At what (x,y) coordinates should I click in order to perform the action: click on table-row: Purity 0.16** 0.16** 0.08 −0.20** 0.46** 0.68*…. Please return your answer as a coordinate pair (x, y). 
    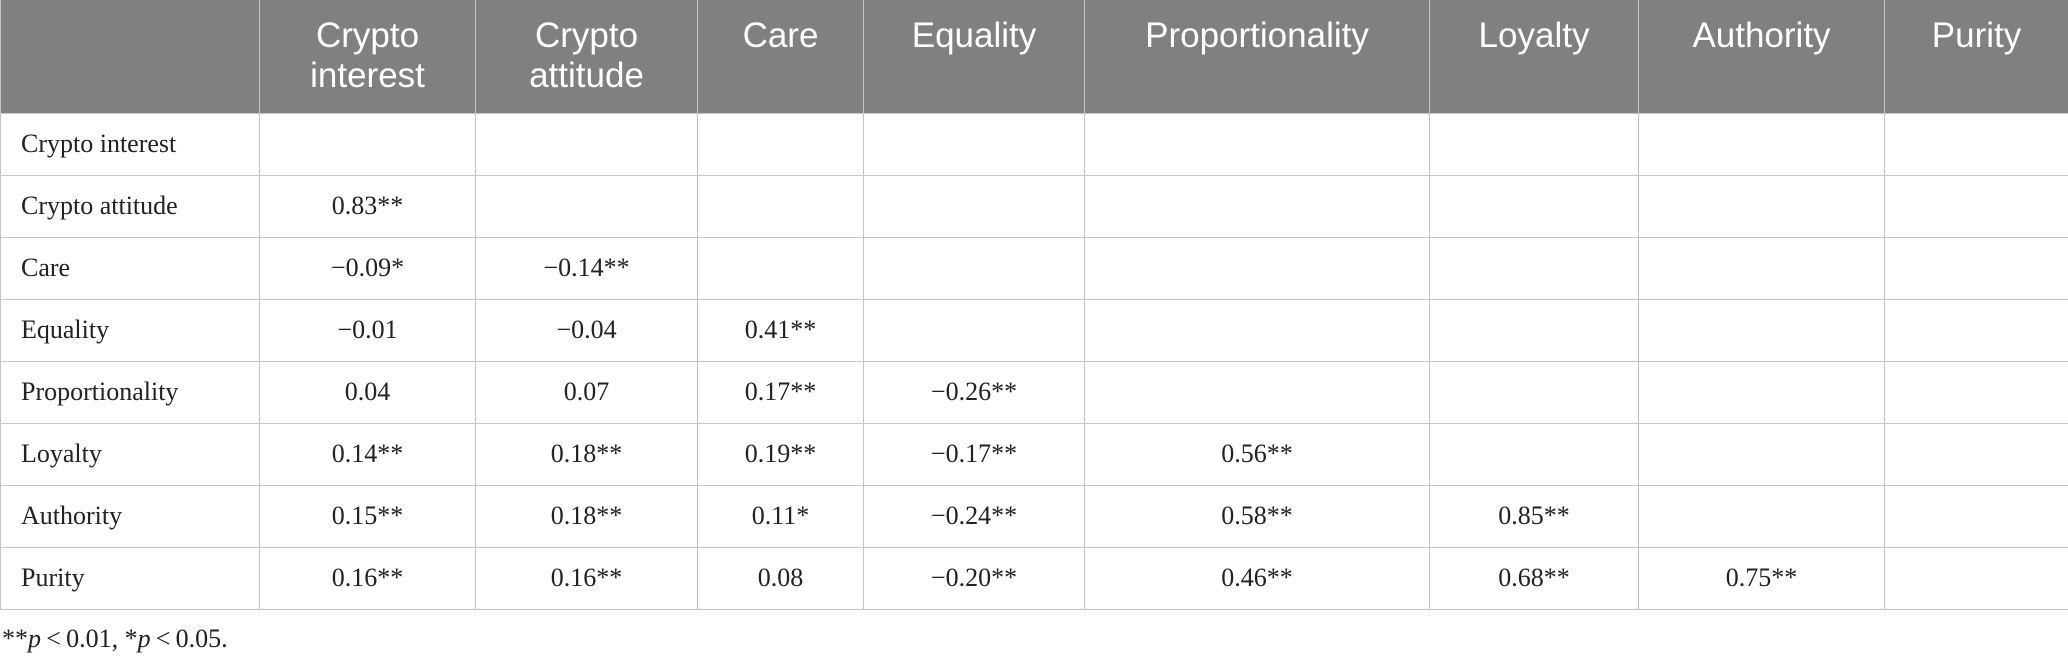
    Looking at the image, I should click on (1034, 578).